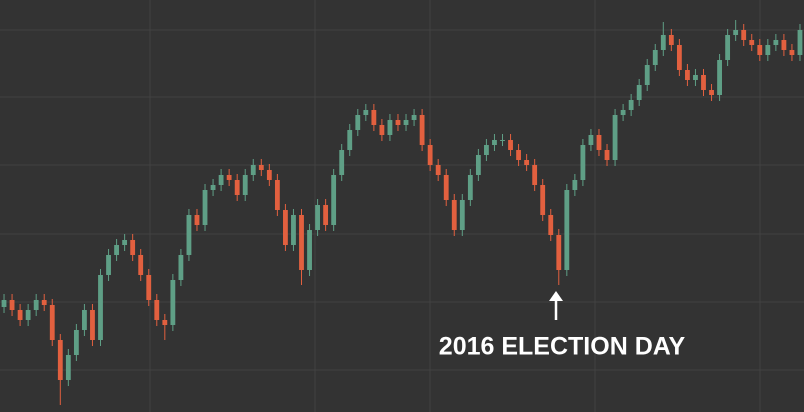 This screenshot has height=412, width=804. What do you see at coordinates (562, 326) in the screenshot?
I see `annotation: 2016 ELECTION DAY` at bounding box center [562, 326].